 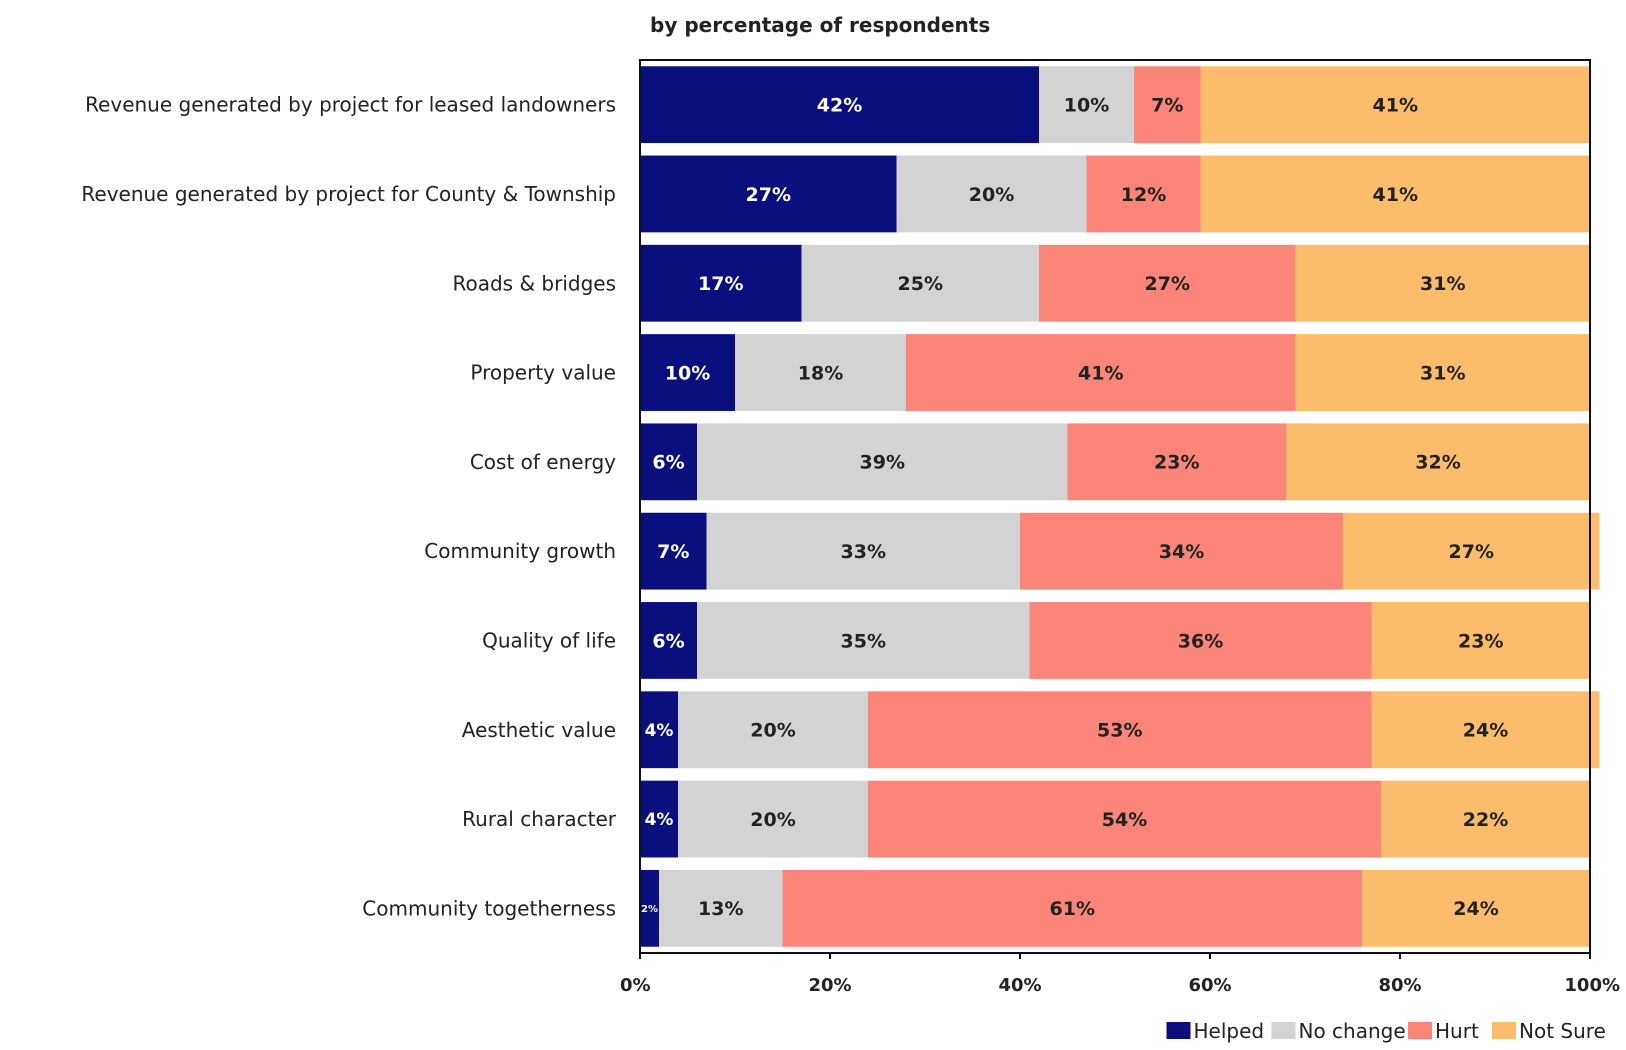 I want to click on data-label: 18%, so click(x=820, y=373).